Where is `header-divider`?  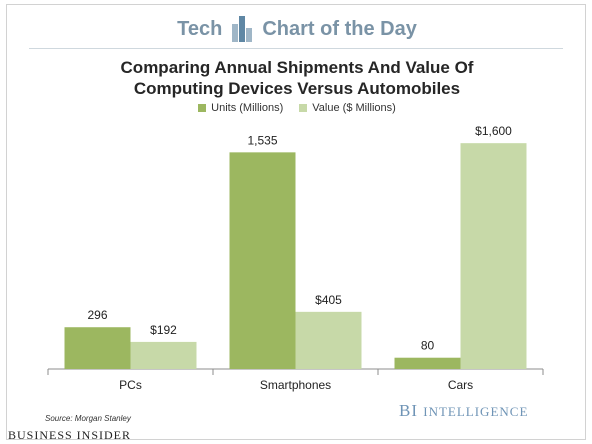
header-divider is located at coordinates (296, 48).